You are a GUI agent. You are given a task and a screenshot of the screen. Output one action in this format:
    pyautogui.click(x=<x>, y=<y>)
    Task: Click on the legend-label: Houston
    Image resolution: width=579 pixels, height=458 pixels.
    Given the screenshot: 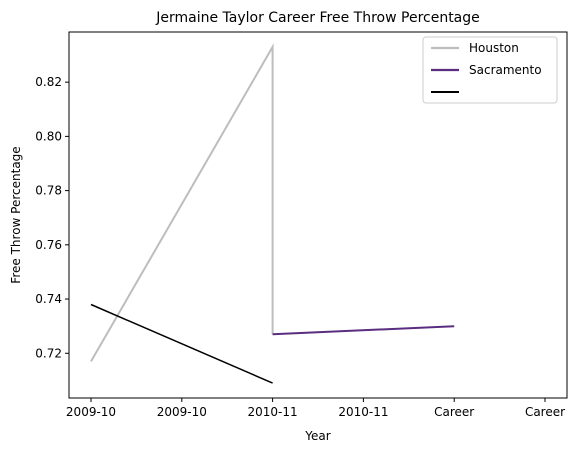 What is the action you would take?
    pyautogui.click(x=494, y=48)
    